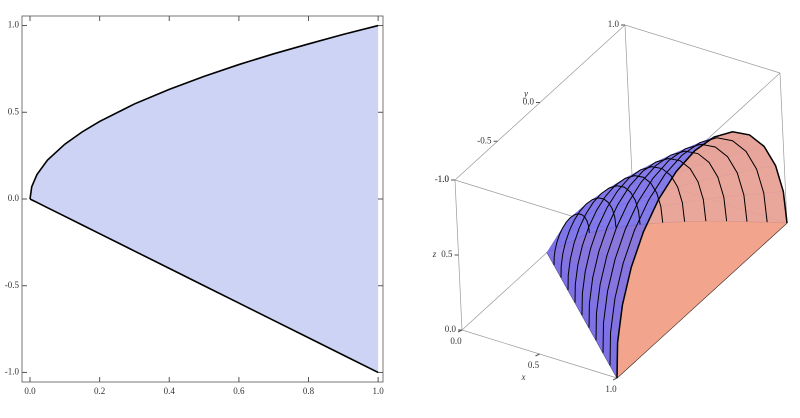 The height and width of the screenshot is (418, 800). I want to click on z-axis-label: z, so click(434, 254).